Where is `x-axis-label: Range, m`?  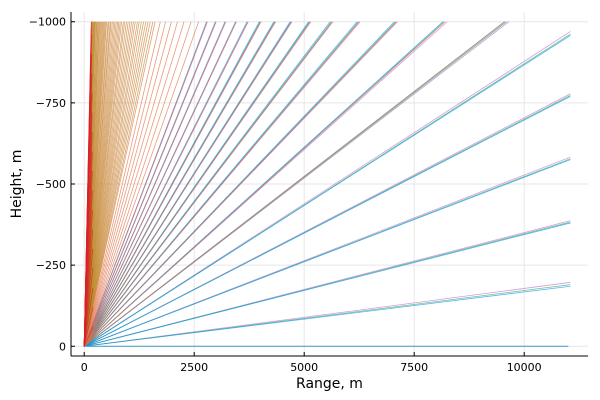
x-axis-label: Range, m is located at coordinates (329, 384).